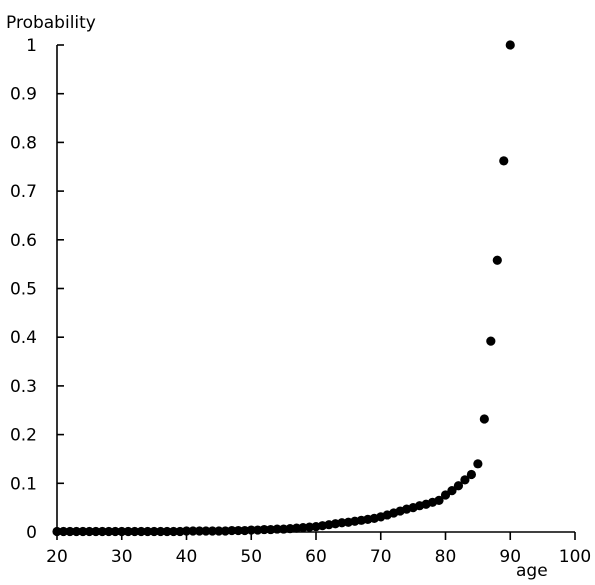  I want to click on x-tick-label: 50, so click(251, 557).